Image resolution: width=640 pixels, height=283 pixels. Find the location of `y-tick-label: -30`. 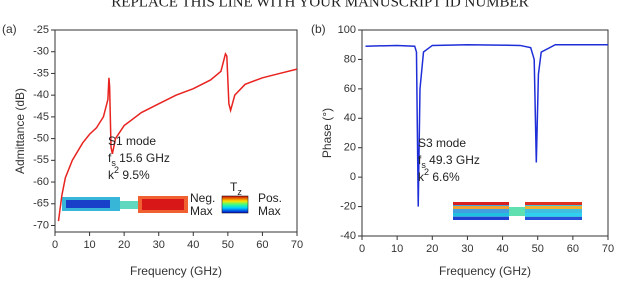

y-tick-label: -30 is located at coordinates (41, 52).